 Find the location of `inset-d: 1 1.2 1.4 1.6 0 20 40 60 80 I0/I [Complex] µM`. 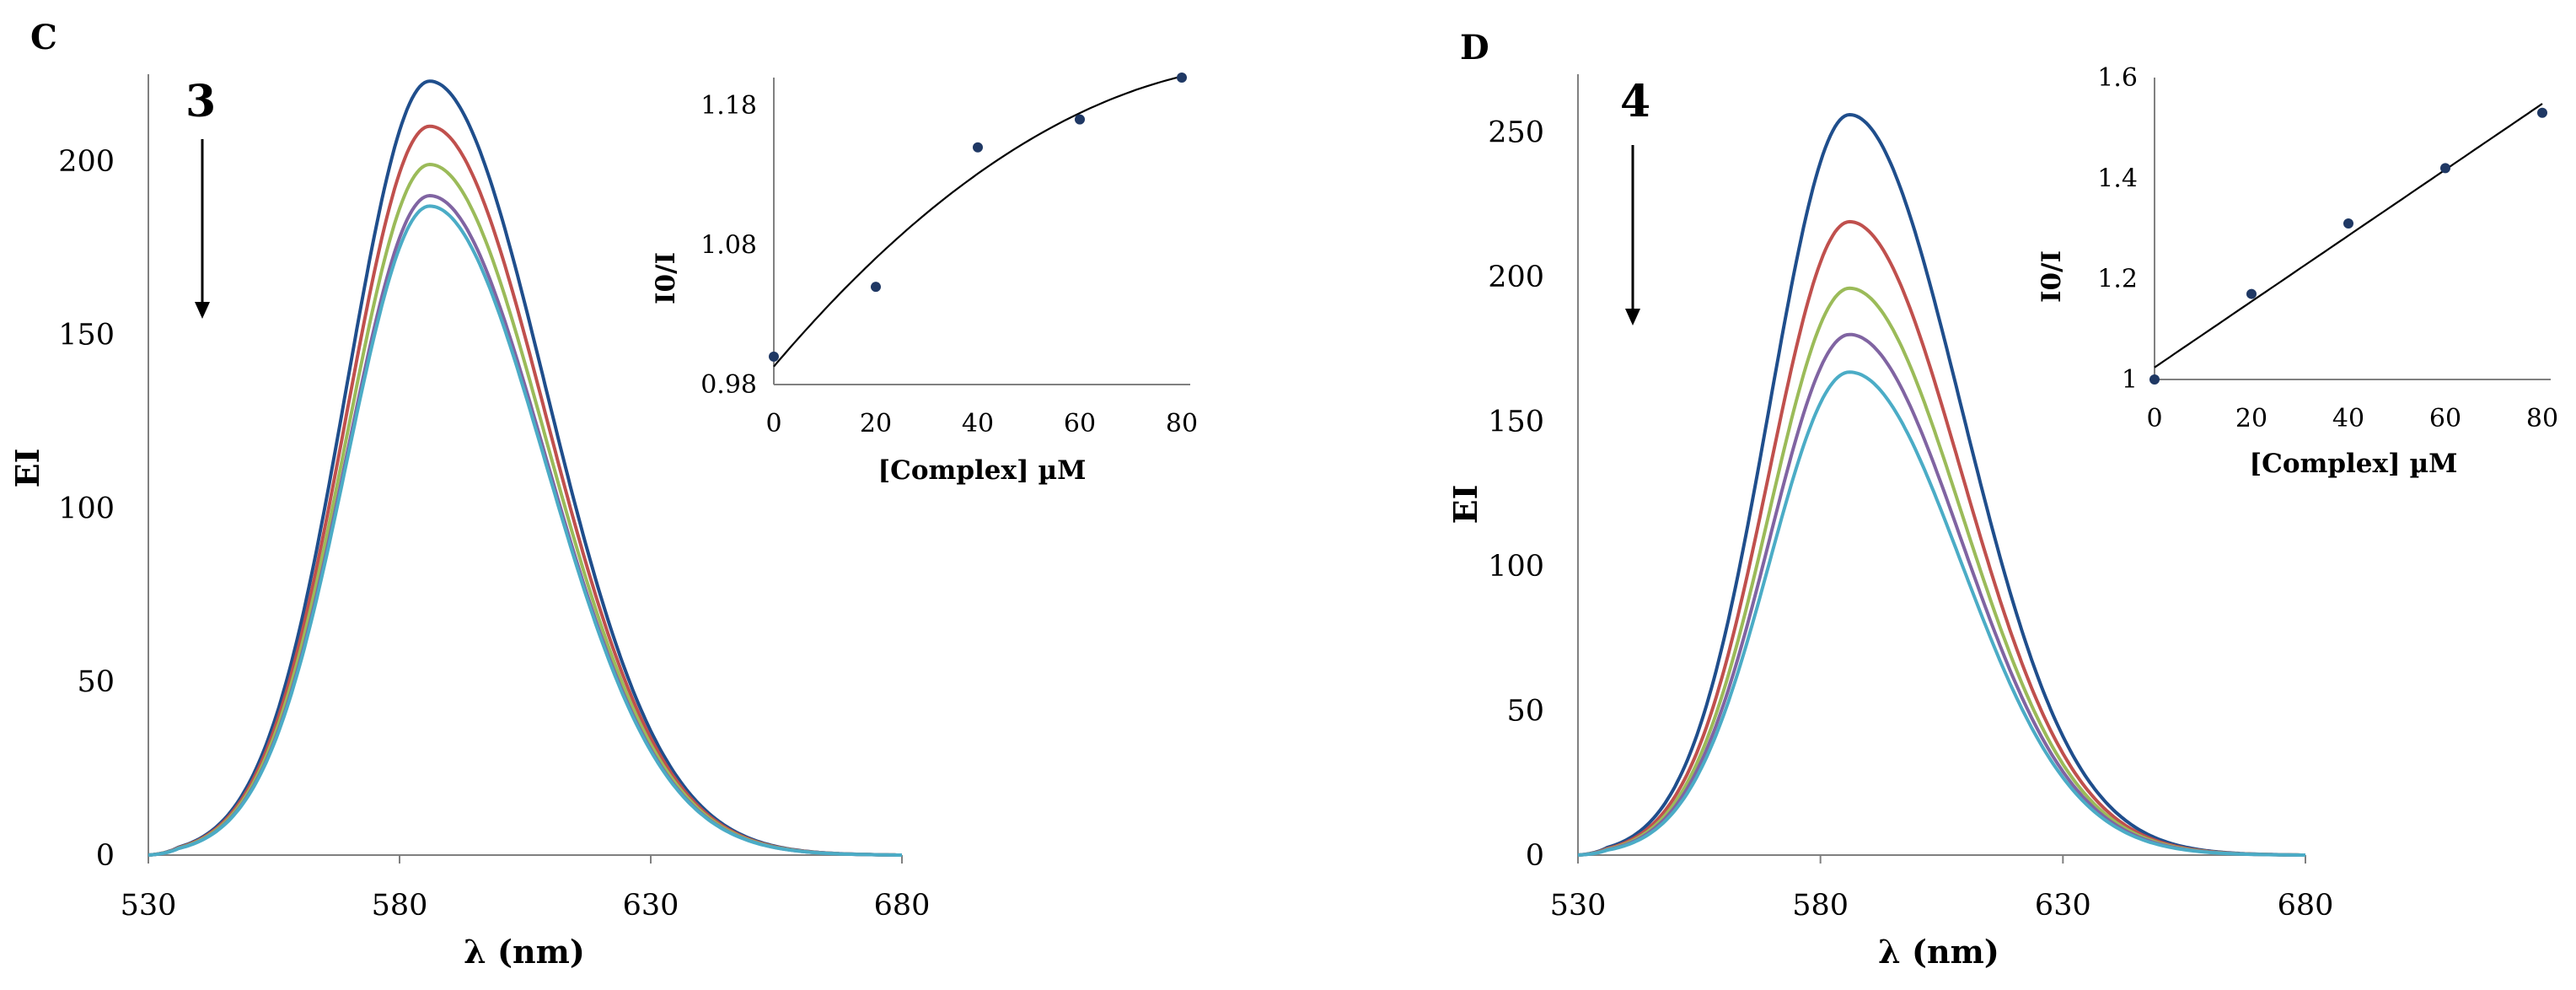

inset-d: 1 1.2 1.4 1.6 0 20 40 60 80 I0/I [Complex] µM is located at coordinates (2297, 271).